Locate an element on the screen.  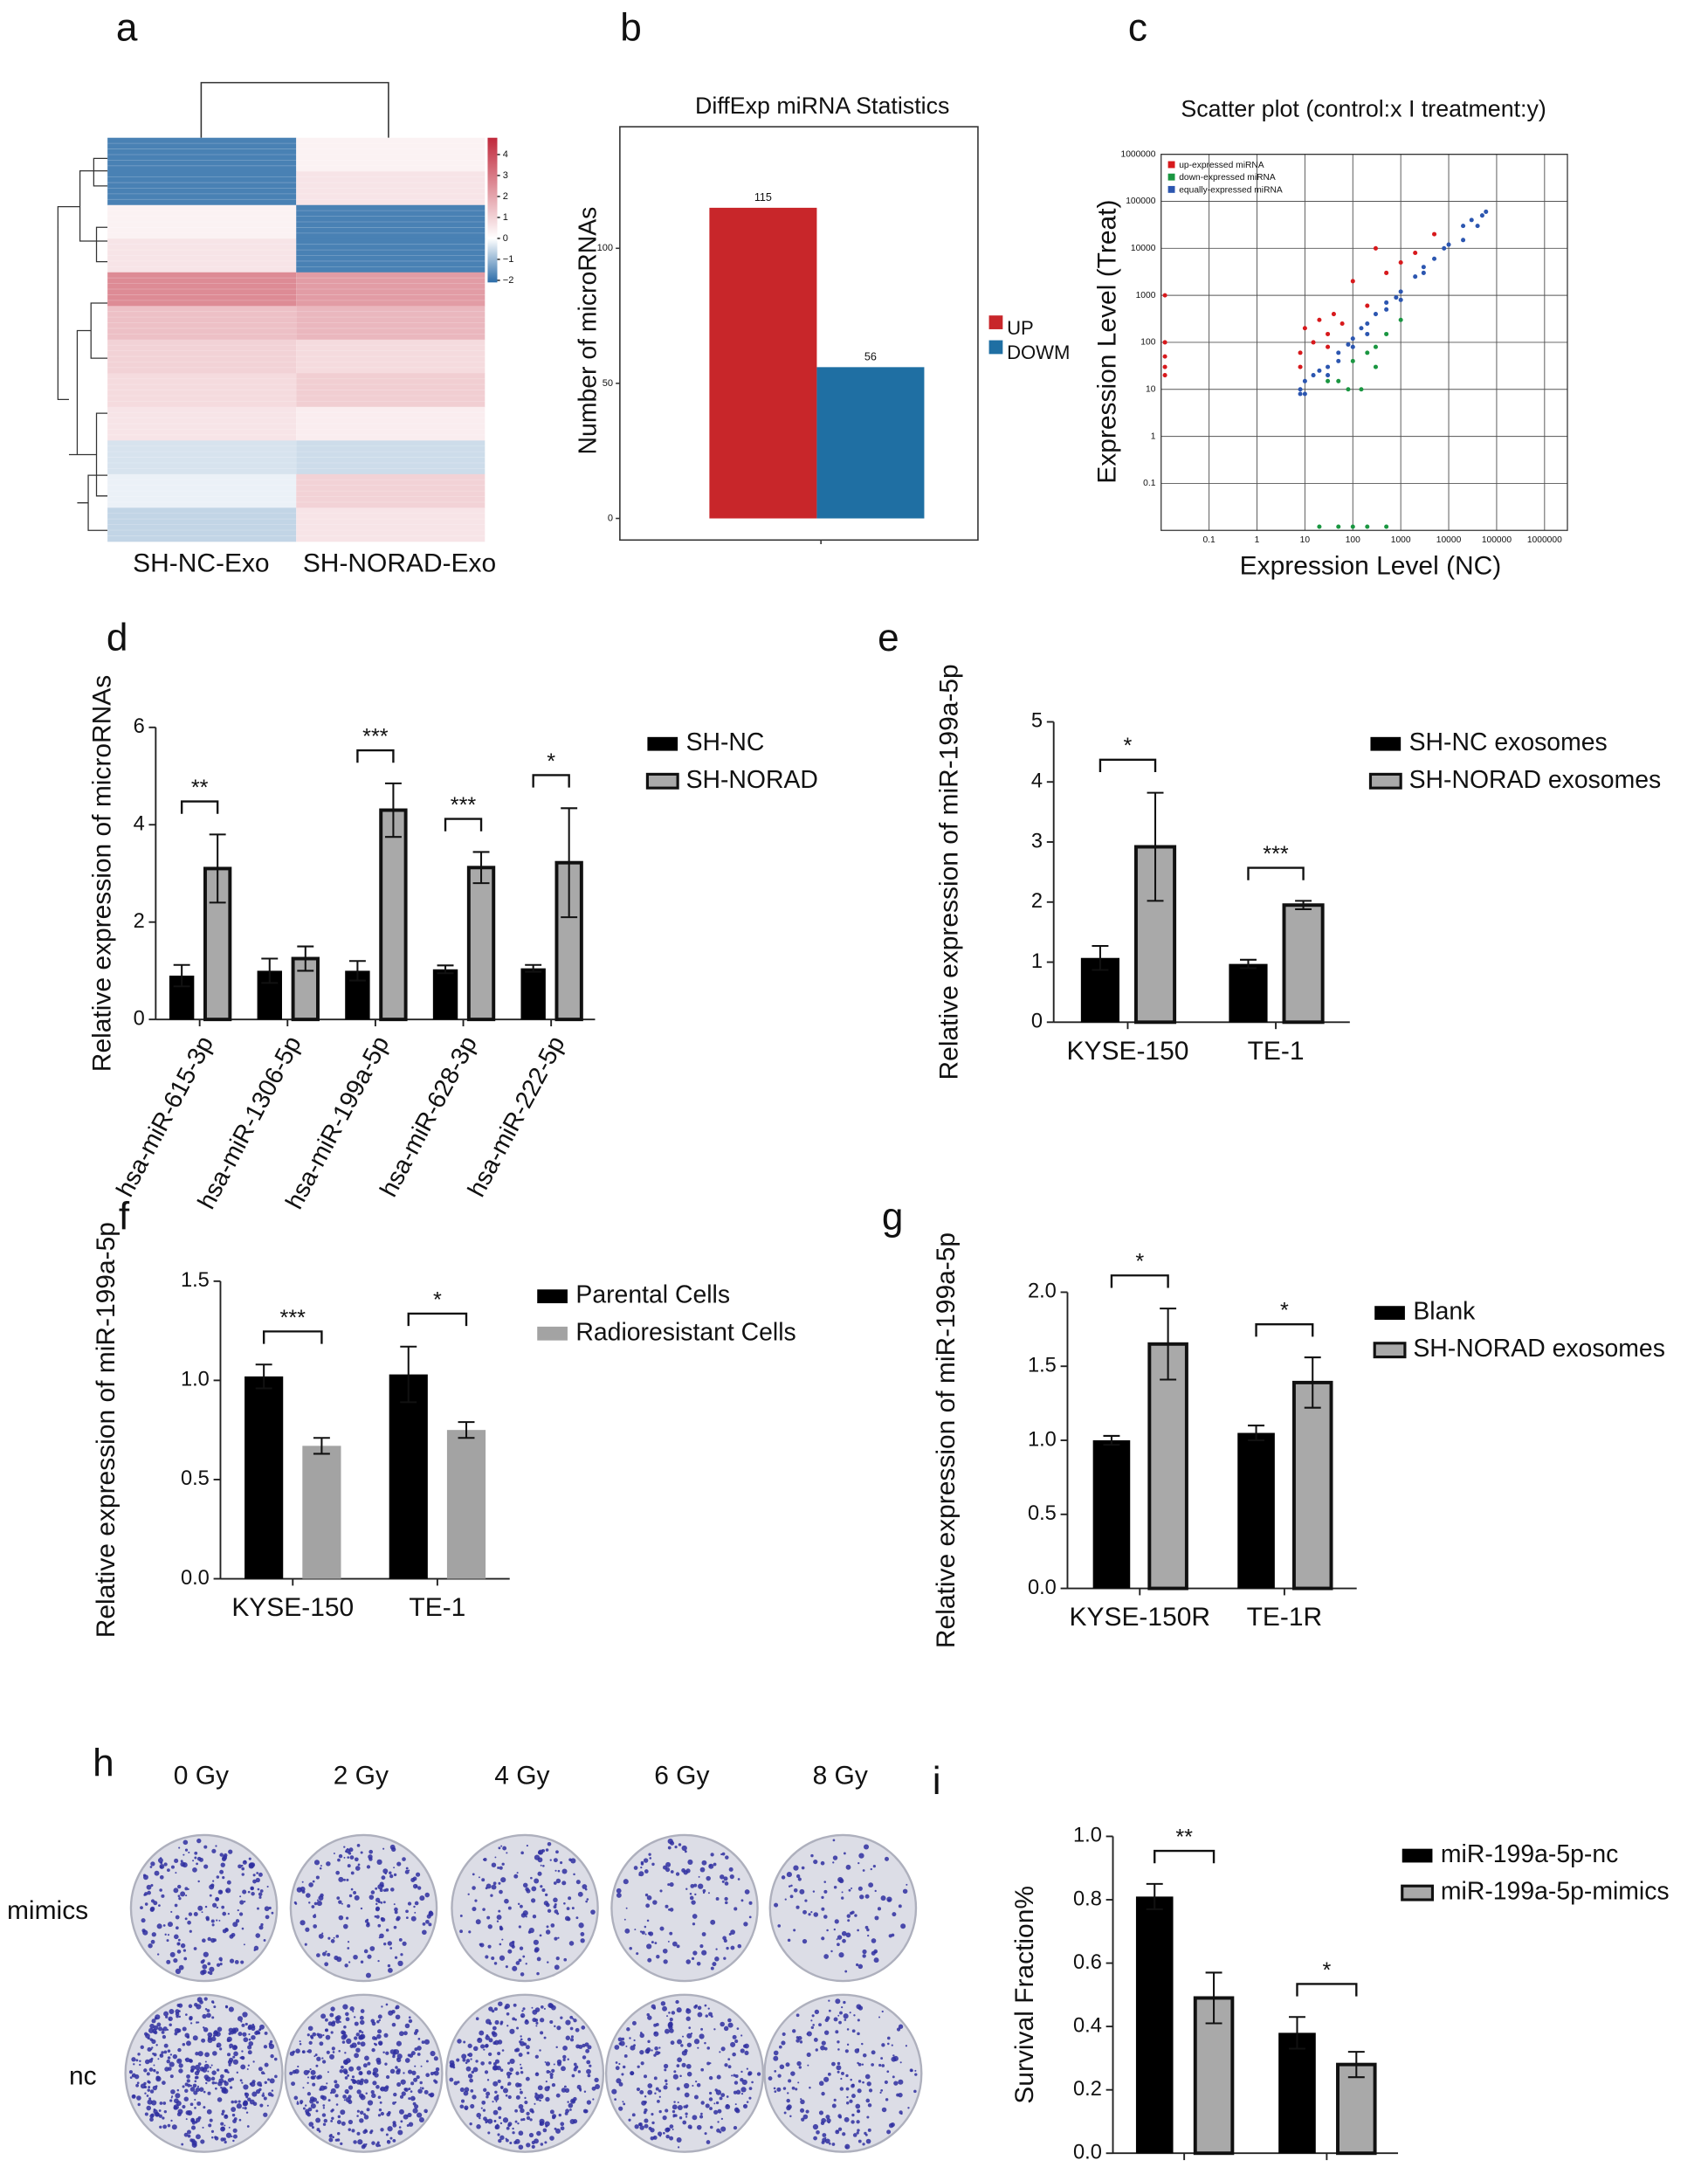
bar is located at coordinates (763, 363).